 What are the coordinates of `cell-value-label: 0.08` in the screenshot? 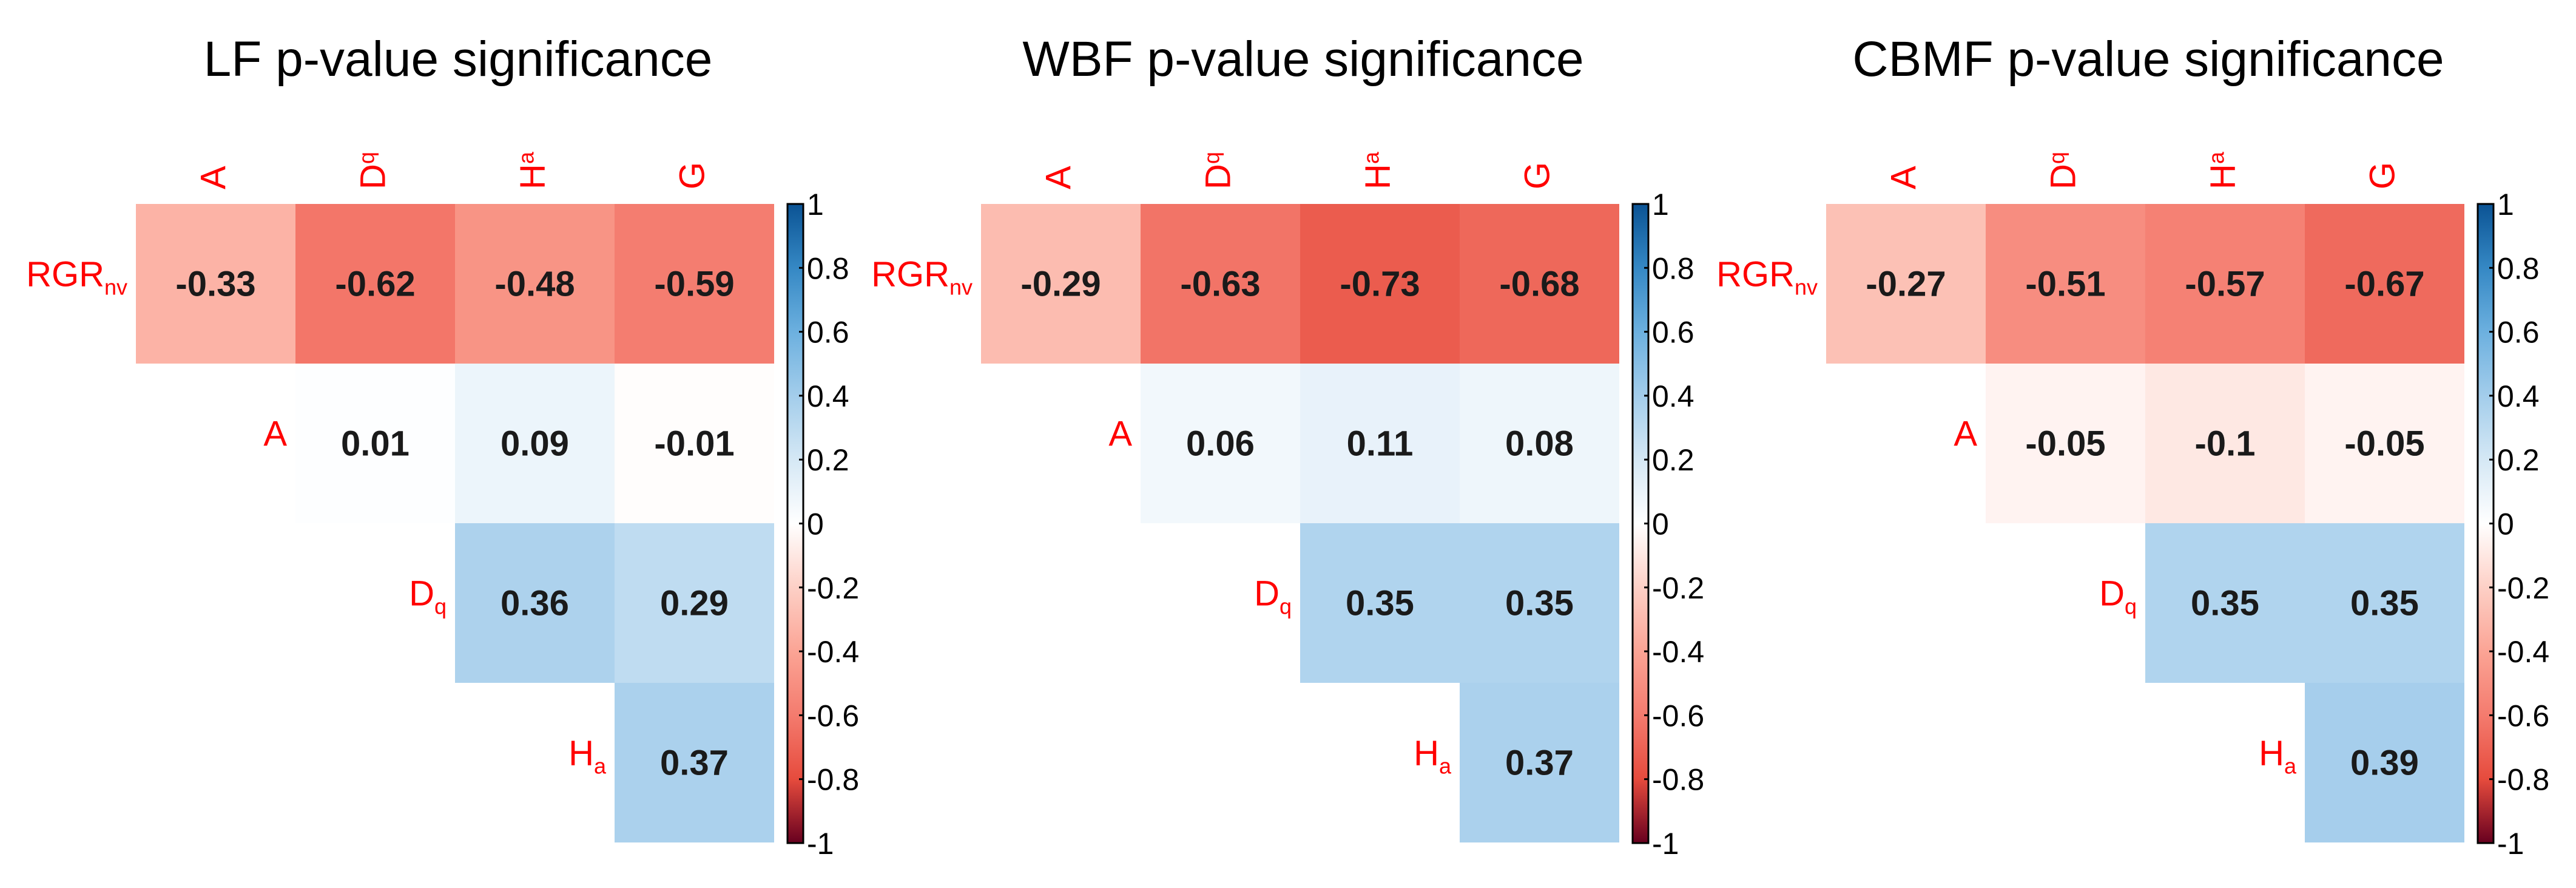 It's located at (1540, 444).